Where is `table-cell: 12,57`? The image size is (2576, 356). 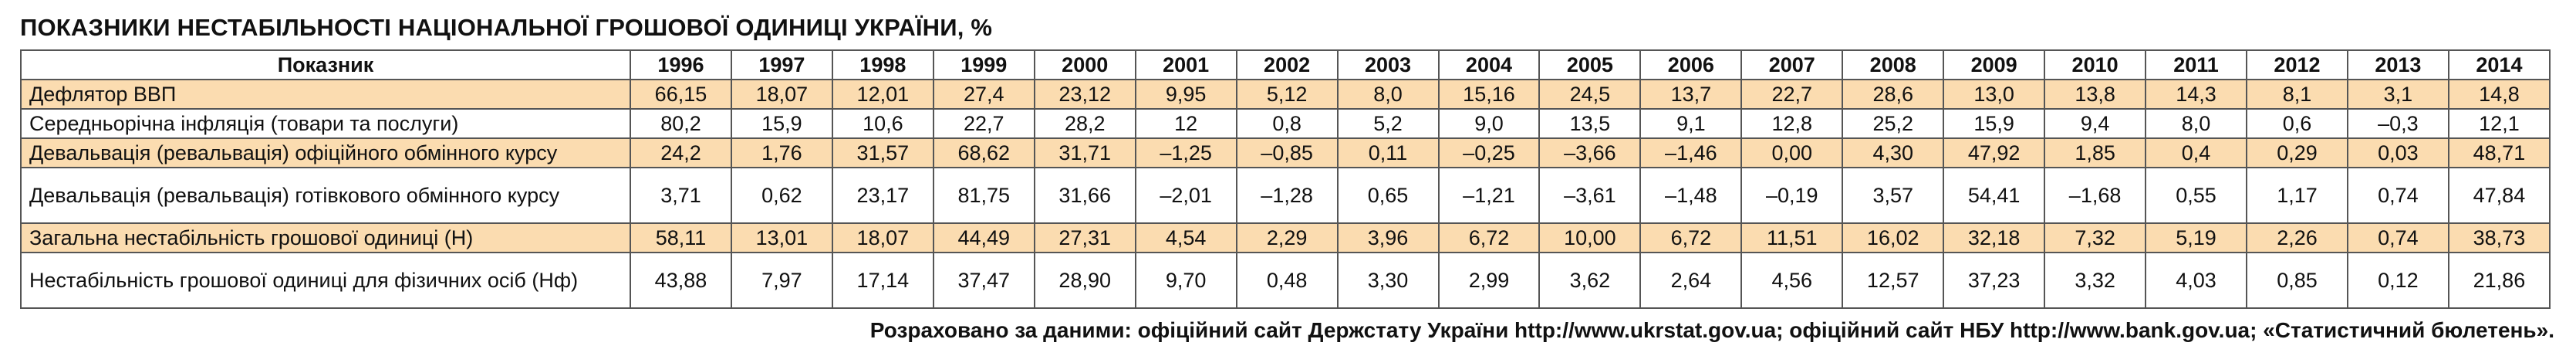
table-cell: 12,57 is located at coordinates (1894, 281).